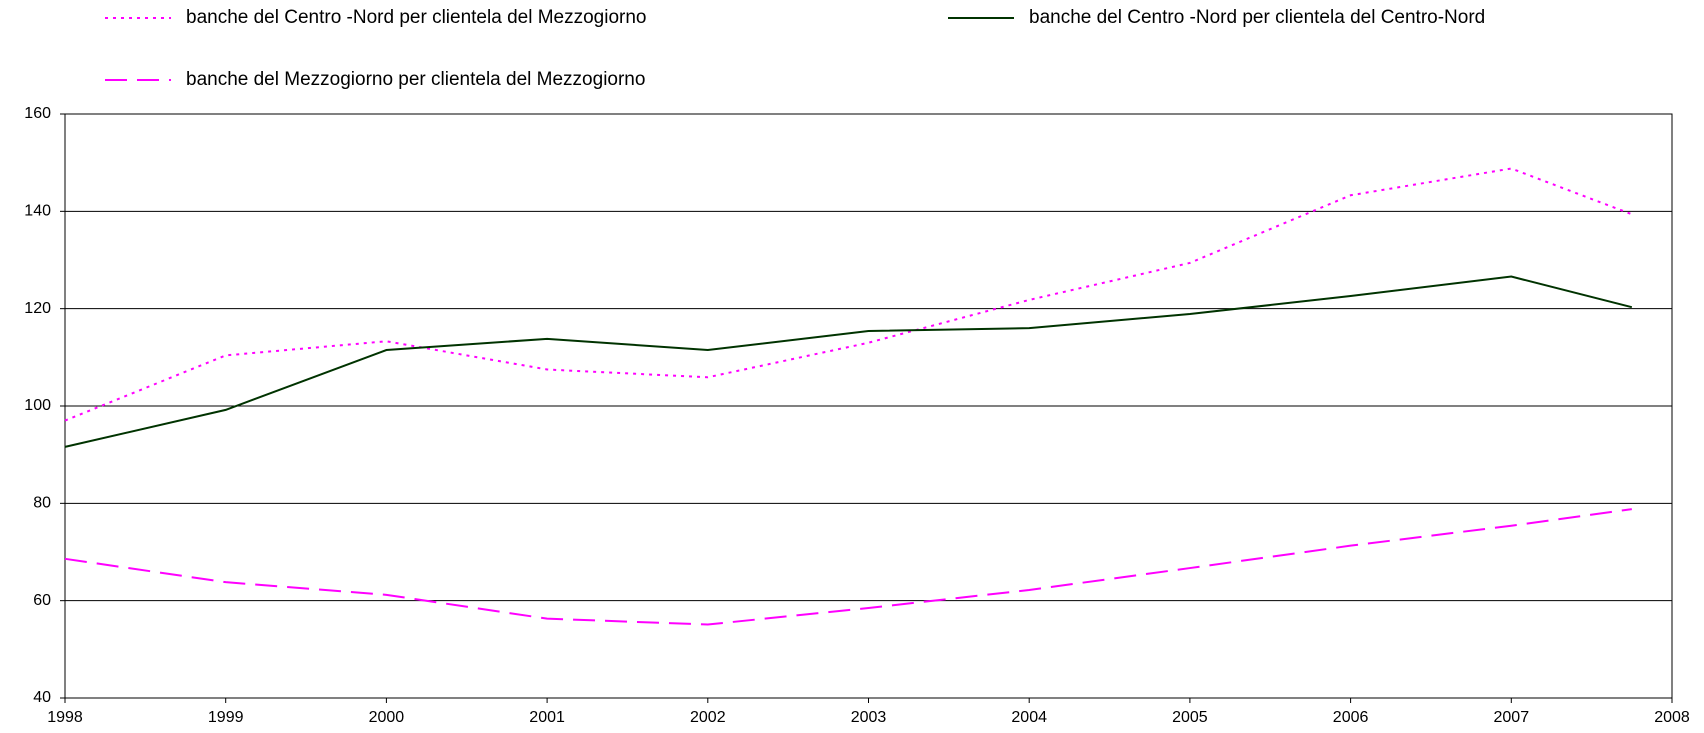 The width and height of the screenshot is (1704, 733). Describe the element at coordinates (869, 717) in the screenshot. I see `x-tick-label: 2003` at that location.